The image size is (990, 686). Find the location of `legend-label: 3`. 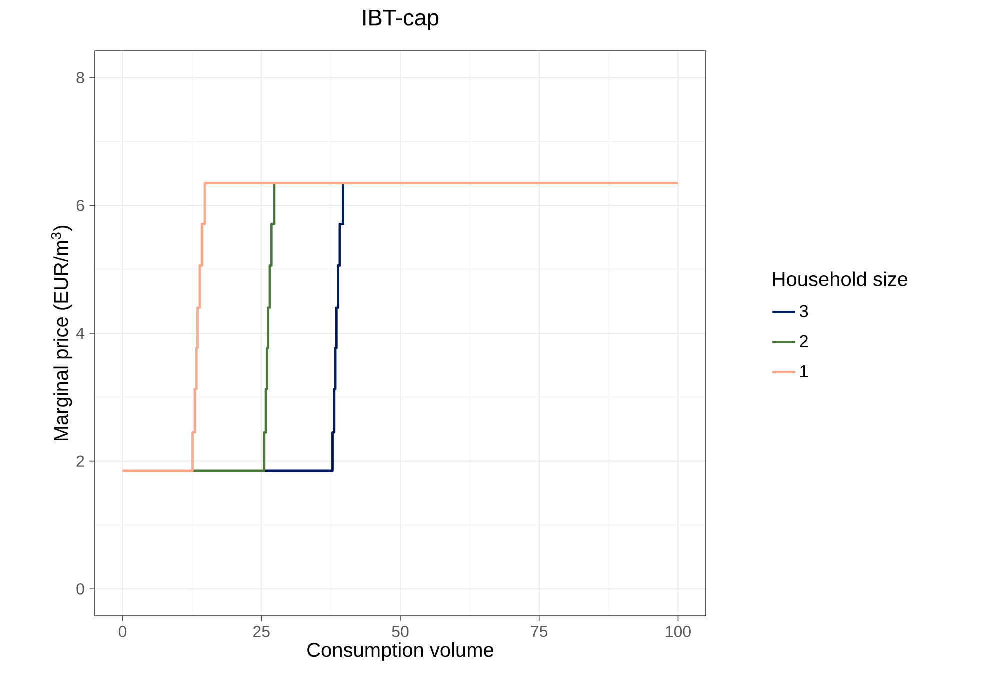

legend-label: 3 is located at coordinates (804, 311).